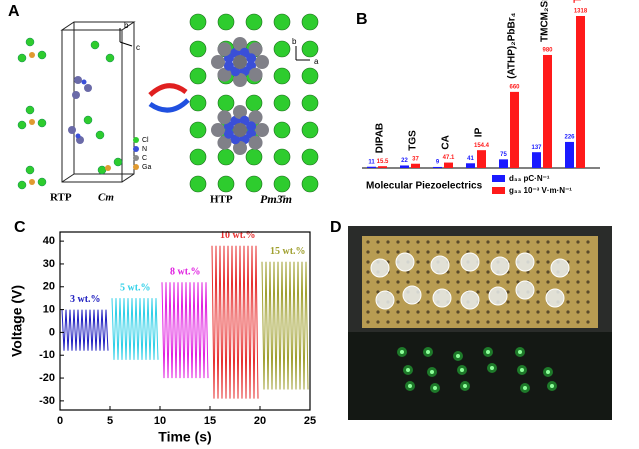 The width and height of the screenshot is (639, 449). Describe the element at coordinates (446, 142) in the screenshot. I see `category-label: CA` at that location.